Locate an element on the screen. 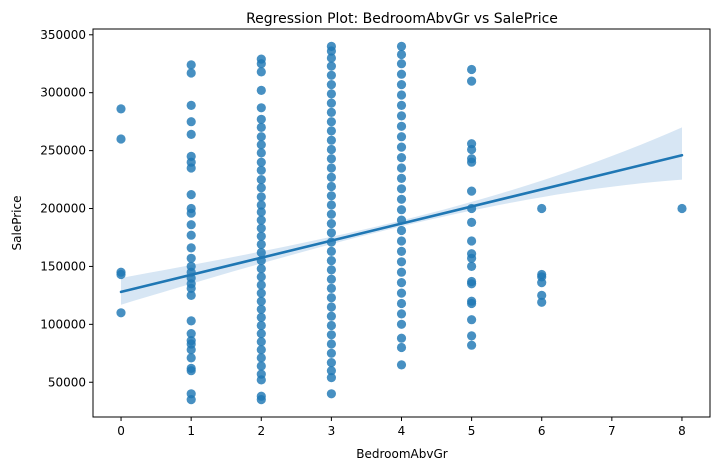 This screenshot has width=721, height=470. x-tick-label: 0 is located at coordinates (121, 431).